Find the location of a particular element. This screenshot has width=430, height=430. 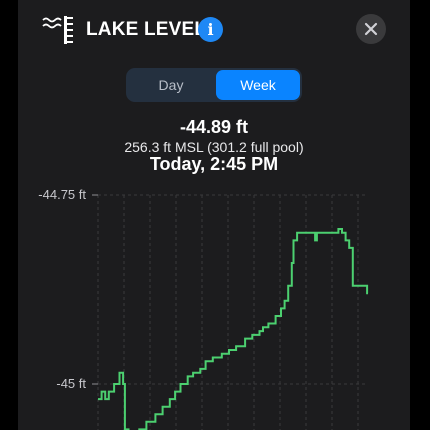

toggle-day: Day is located at coordinates (171, 85).